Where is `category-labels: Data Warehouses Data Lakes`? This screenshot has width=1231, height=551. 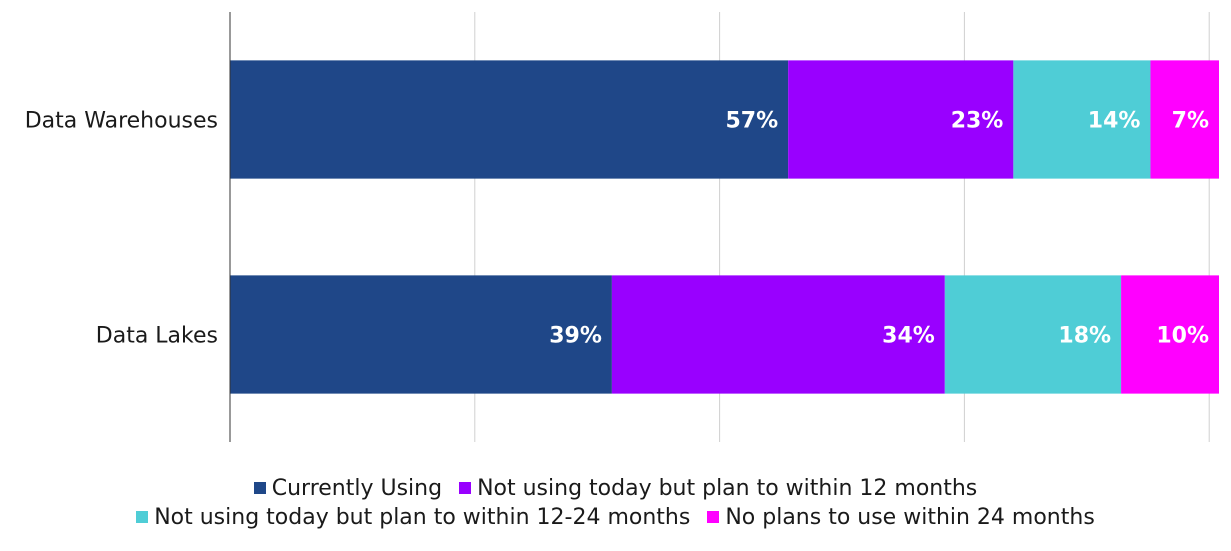 category-labels: Data Warehouses Data Lakes is located at coordinates (121, 229).